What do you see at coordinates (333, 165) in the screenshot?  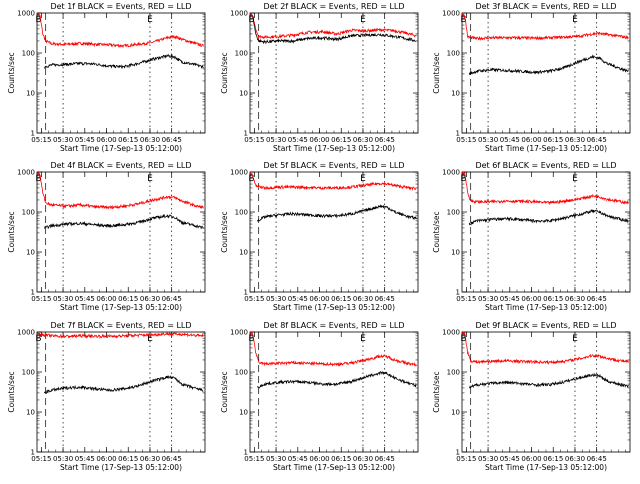 I see `panel-title: Det 5f BLACK = Events, RED = LLD` at bounding box center [333, 165].